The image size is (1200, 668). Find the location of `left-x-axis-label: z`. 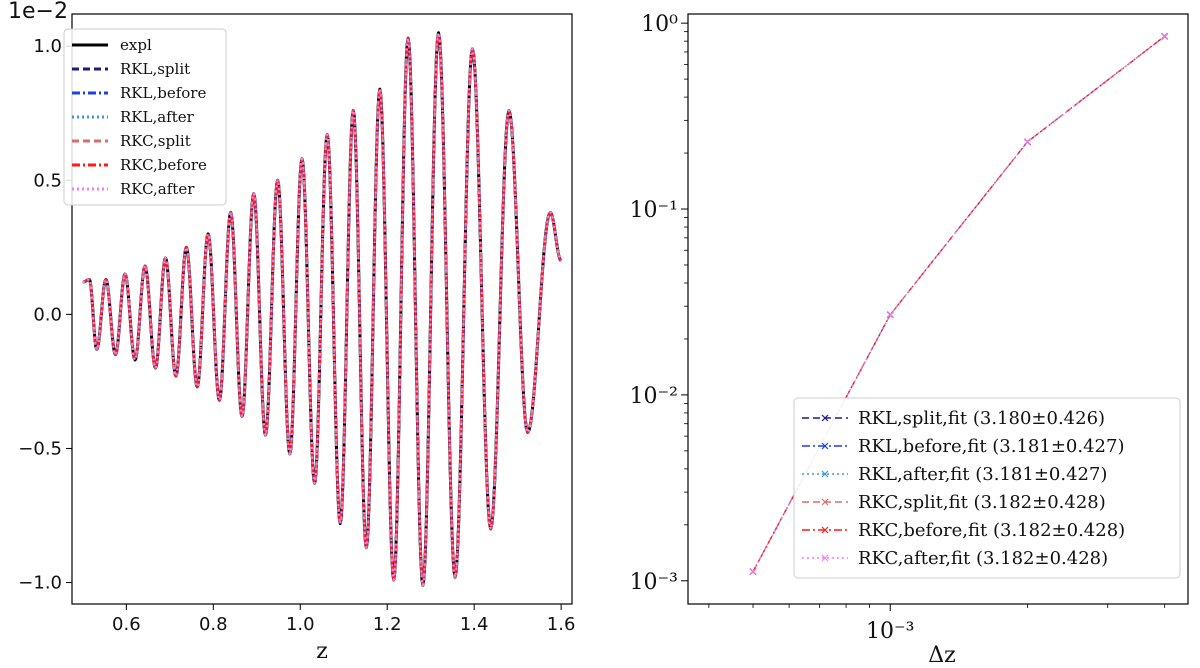

left-x-axis-label: z is located at coordinates (322, 651).